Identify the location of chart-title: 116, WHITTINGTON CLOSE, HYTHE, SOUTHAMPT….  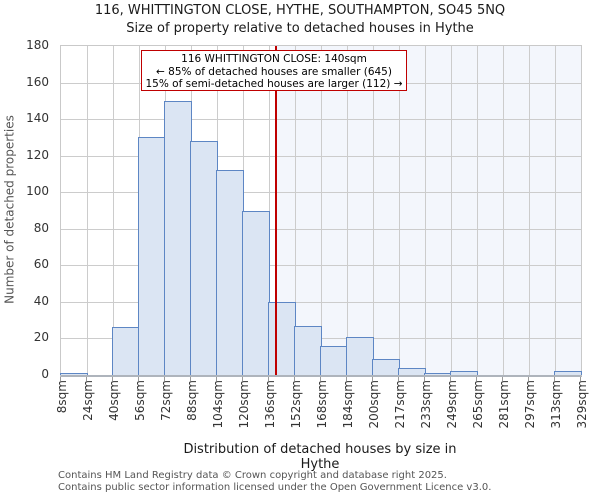
(300, 10).